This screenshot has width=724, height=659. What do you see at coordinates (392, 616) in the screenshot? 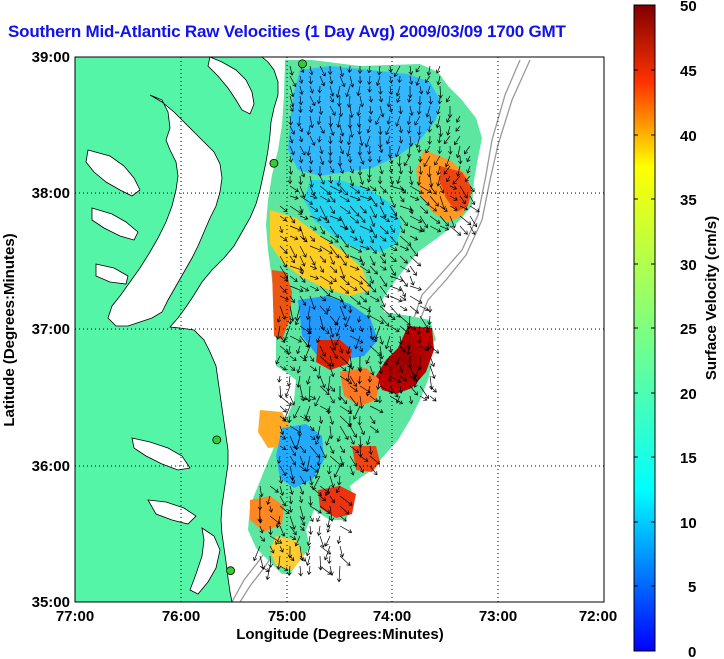
I see `x-tick-label: 74:00` at bounding box center [392, 616].